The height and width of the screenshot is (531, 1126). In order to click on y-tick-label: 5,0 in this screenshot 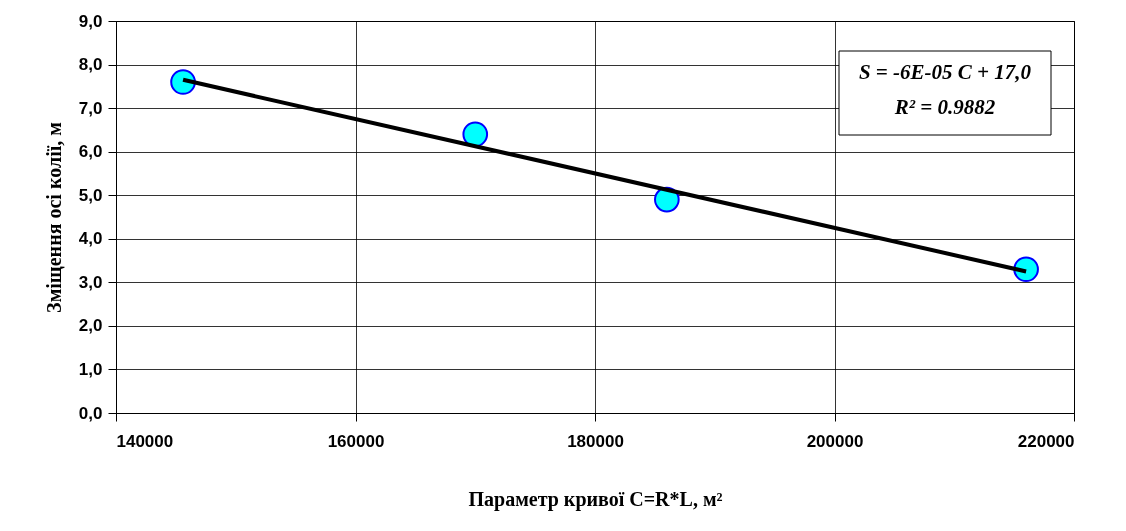, I will do `click(90, 195)`.